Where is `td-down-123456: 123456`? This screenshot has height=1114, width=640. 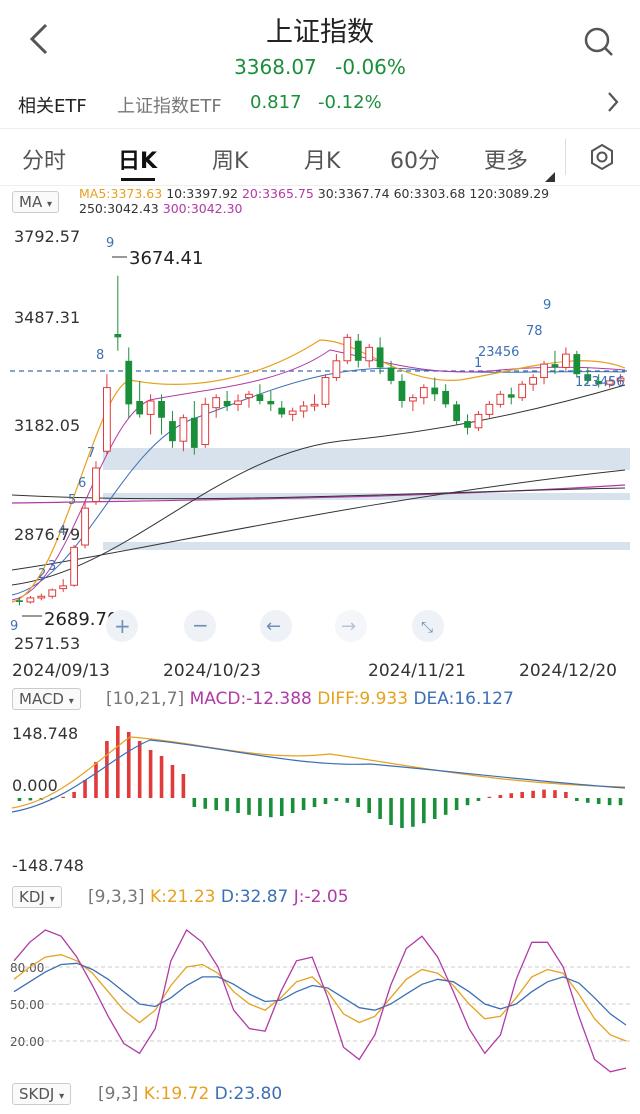 td-down-123456: 123456 is located at coordinates (600, 382).